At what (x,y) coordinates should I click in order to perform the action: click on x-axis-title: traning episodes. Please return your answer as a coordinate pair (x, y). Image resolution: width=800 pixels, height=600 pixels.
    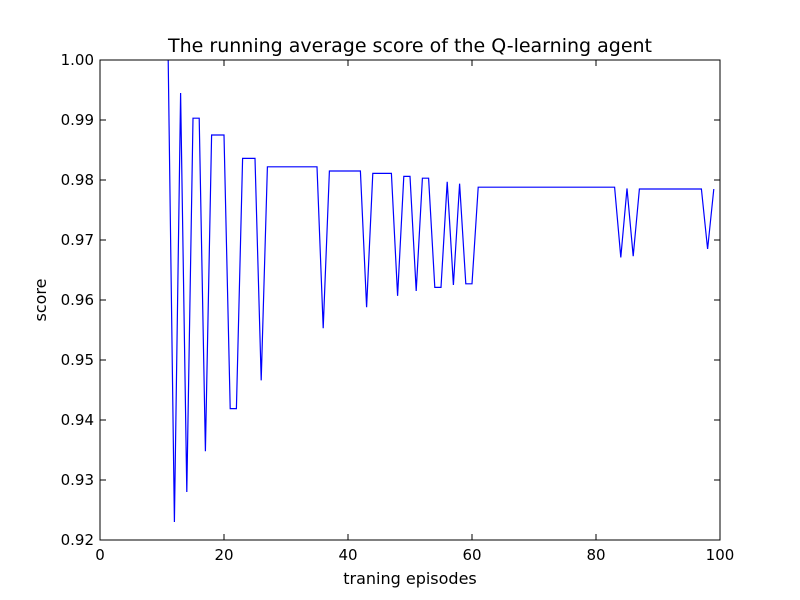
    Looking at the image, I should click on (410, 578).